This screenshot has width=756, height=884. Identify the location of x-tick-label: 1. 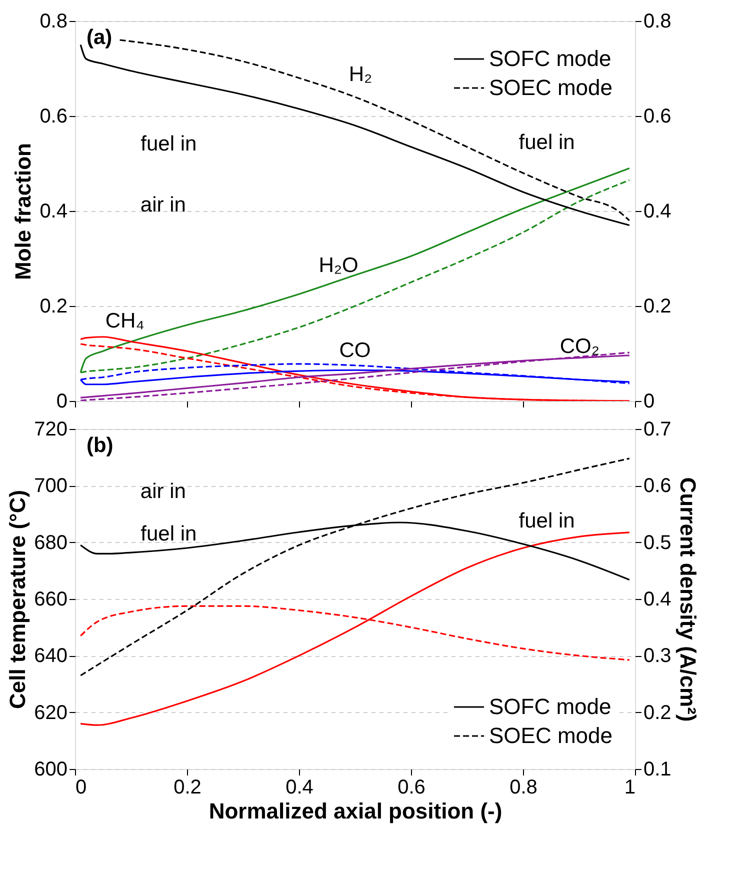
(630, 787).